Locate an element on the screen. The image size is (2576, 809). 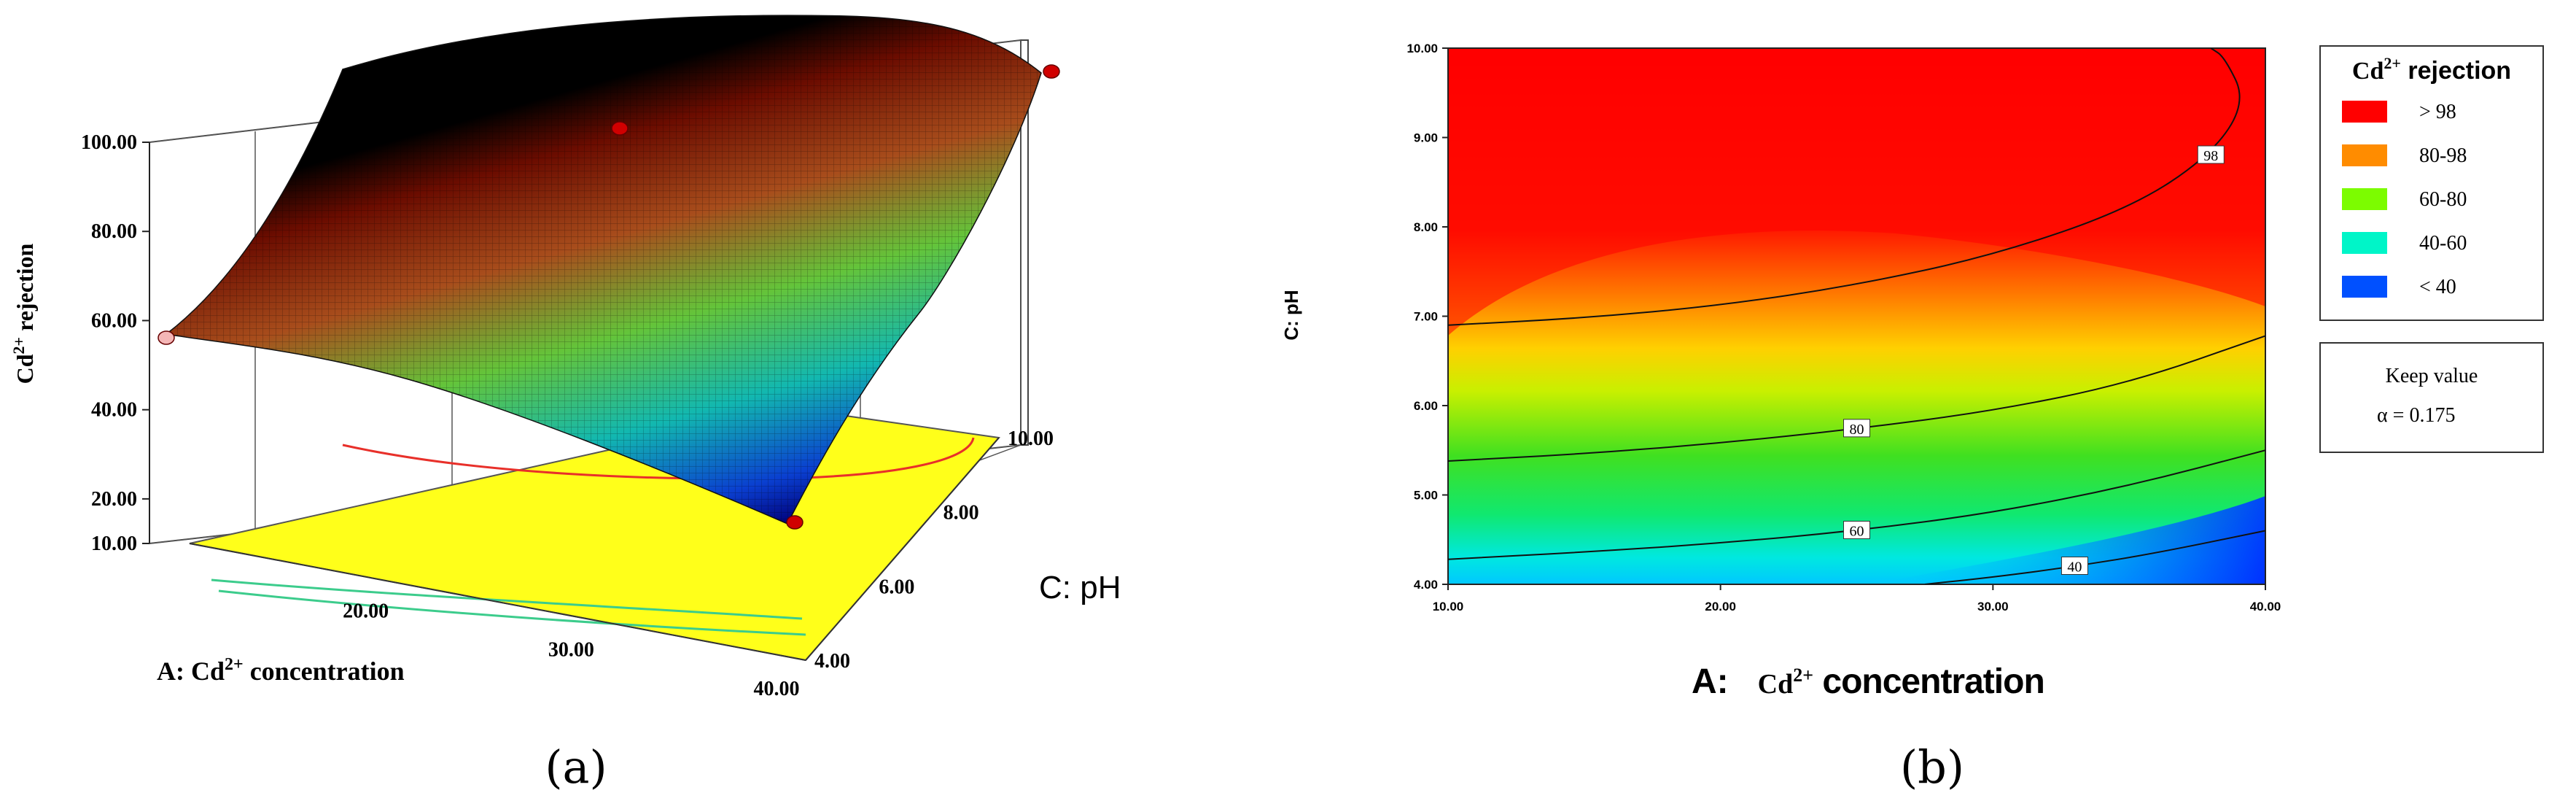
legend-box is located at coordinates (2431, 183).